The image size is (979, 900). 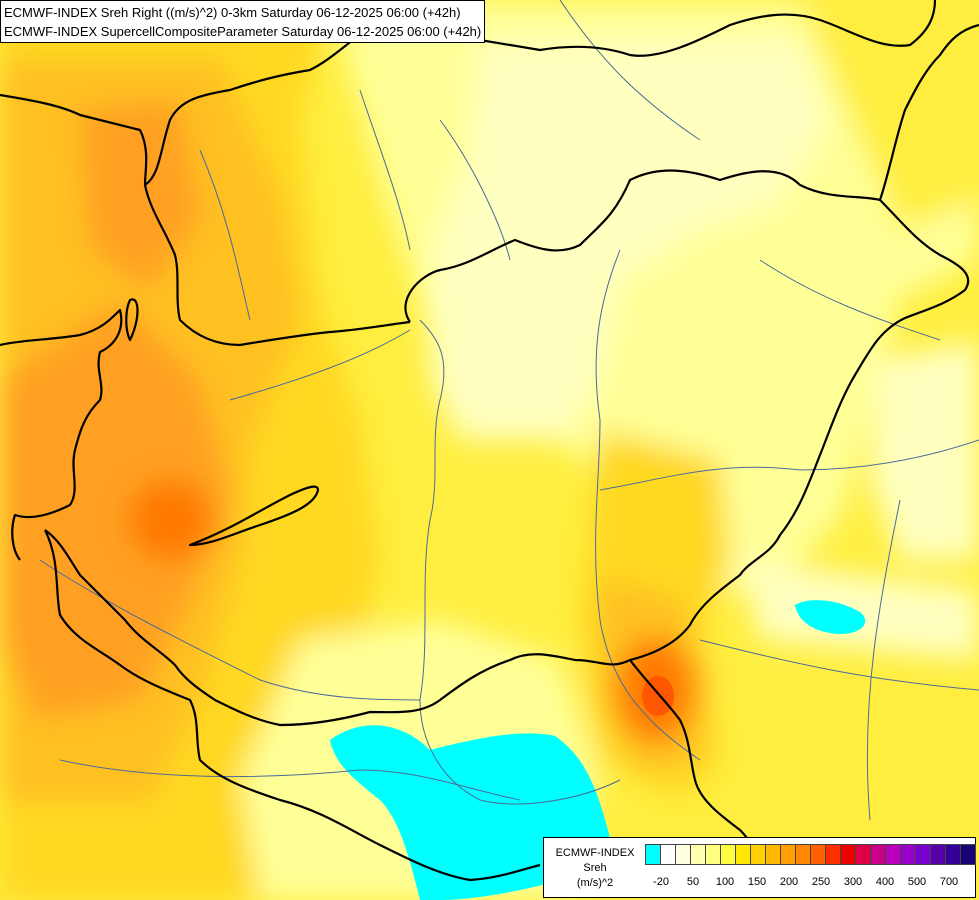 I want to click on field-light-east, so click(x=924, y=450).